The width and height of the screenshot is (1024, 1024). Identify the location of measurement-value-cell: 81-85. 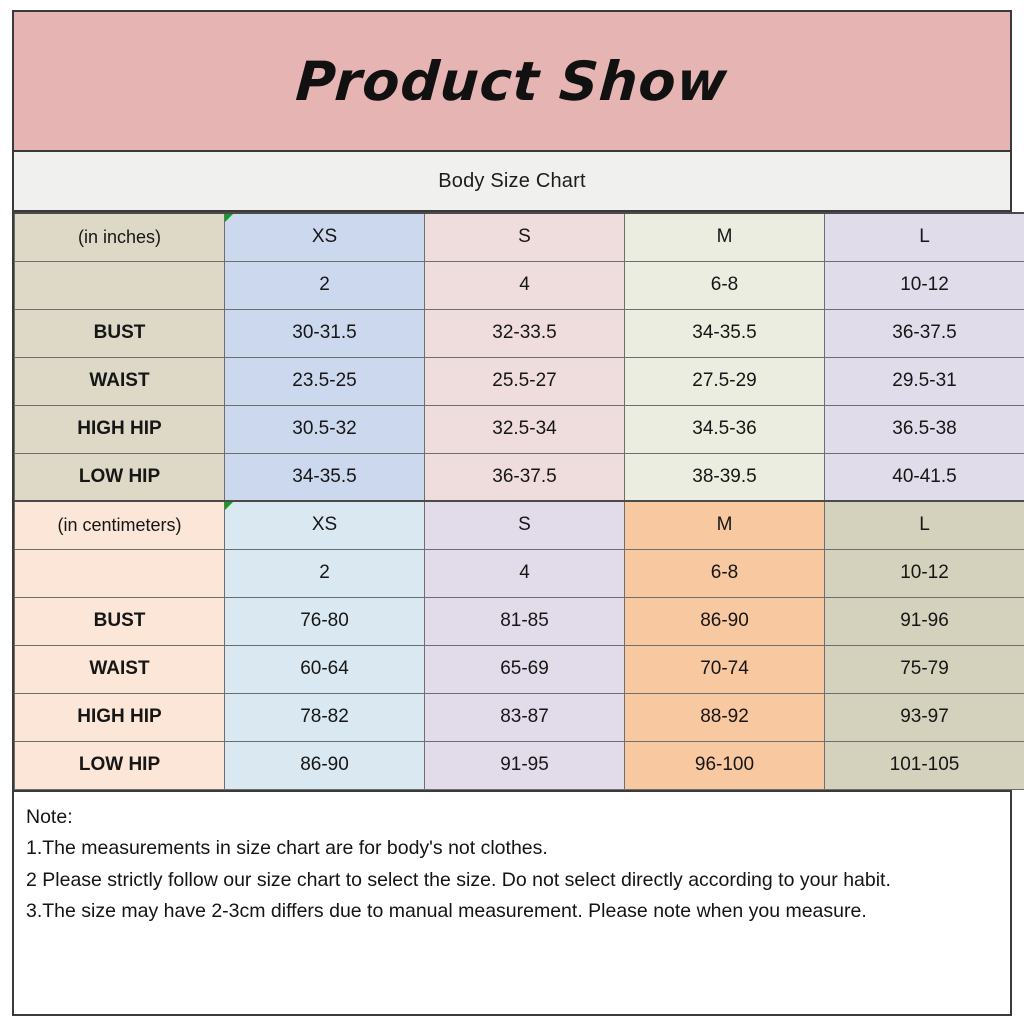
(524, 621).